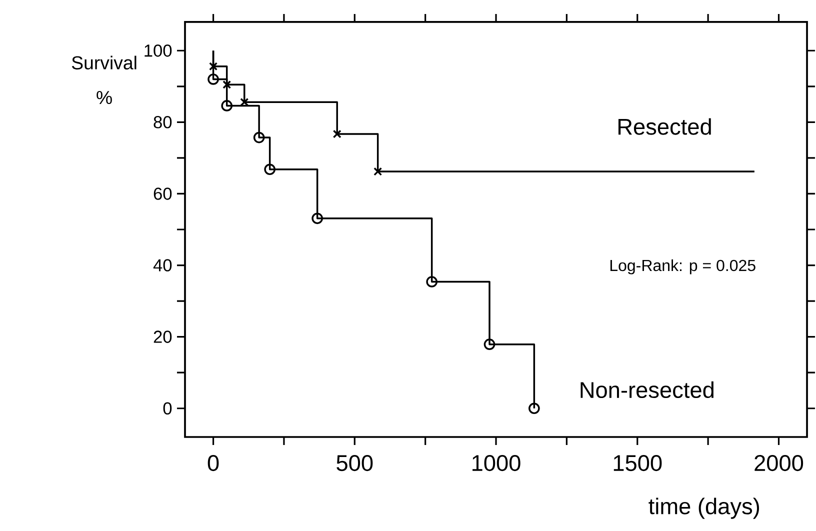 Image resolution: width=816 pixels, height=531 pixels. What do you see at coordinates (213, 463) in the screenshot?
I see `x-tick-label: 0` at bounding box center [213, 463].